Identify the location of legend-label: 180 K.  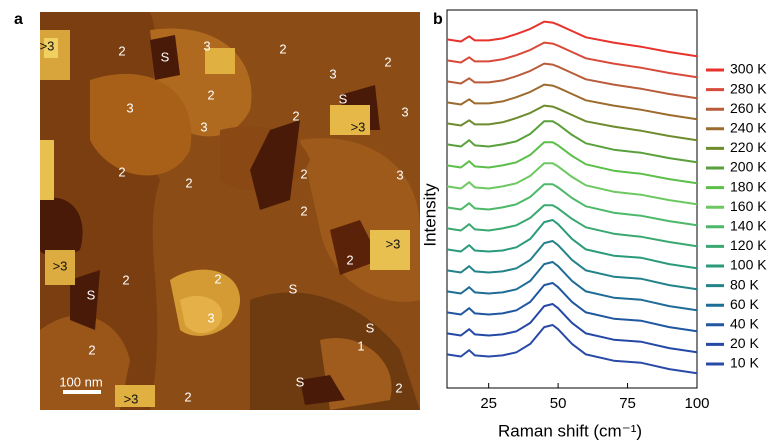
(748, 186).